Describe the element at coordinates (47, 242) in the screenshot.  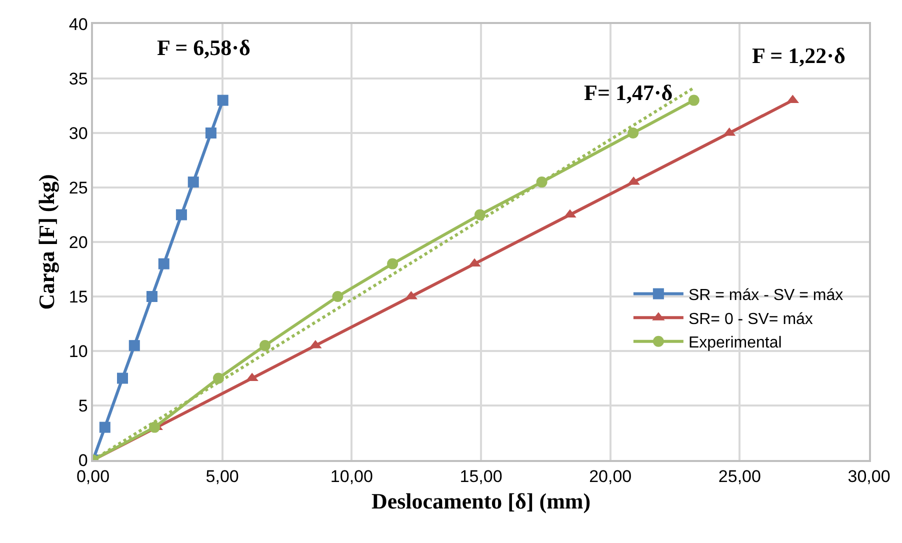
I see `y-axis-title: Carga [F] (kg)` at that location.